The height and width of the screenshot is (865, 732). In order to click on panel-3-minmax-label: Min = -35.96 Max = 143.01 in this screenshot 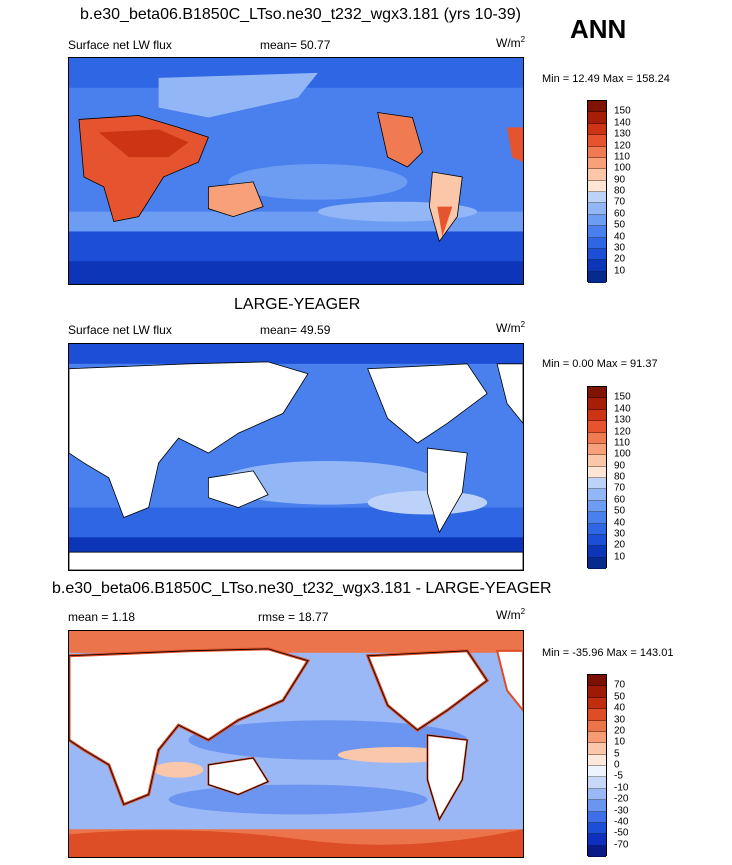, I will do `click(608, 653)`.